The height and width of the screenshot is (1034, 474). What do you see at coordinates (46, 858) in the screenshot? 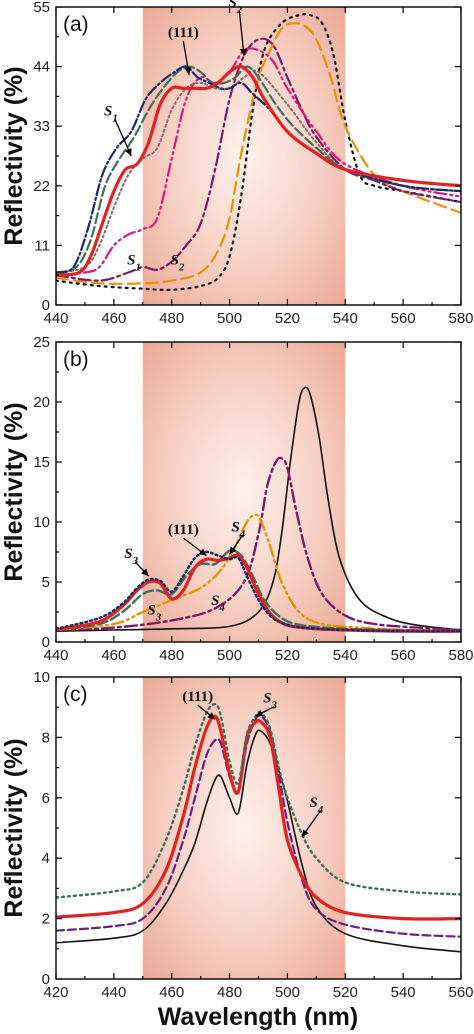
I see `y-tick-label: 4` at bounding box center [46, 858].